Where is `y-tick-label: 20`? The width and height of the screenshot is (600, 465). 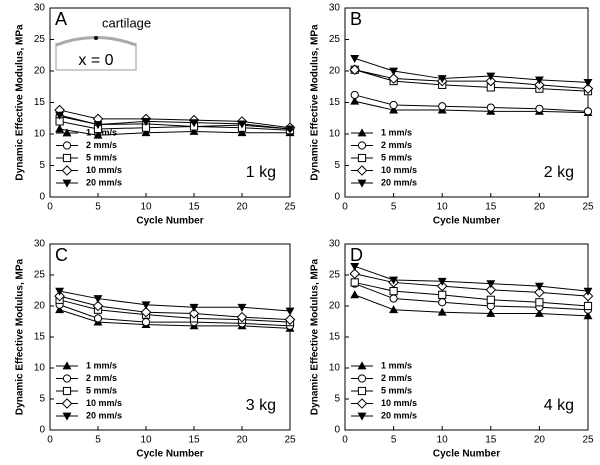 y-tick-label: 20 is located at coordinates (40, 306).